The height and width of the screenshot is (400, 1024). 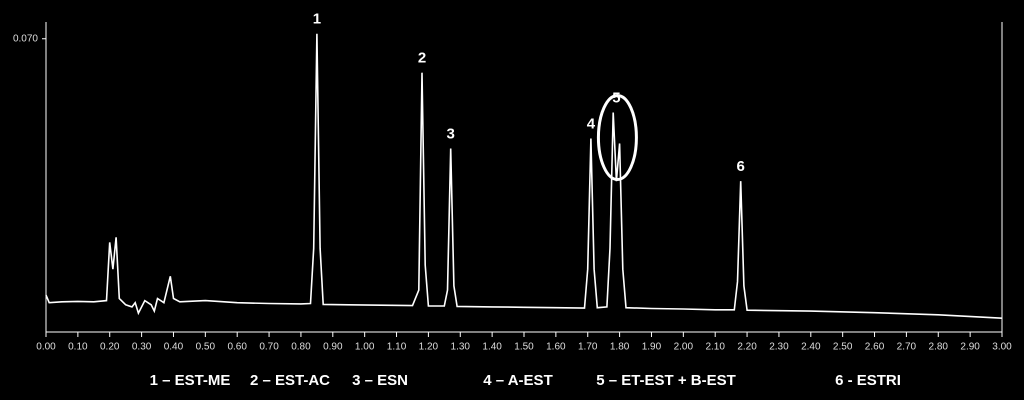 I want to click on x-tick-label: 3.00, so click(x=1002, y=347).